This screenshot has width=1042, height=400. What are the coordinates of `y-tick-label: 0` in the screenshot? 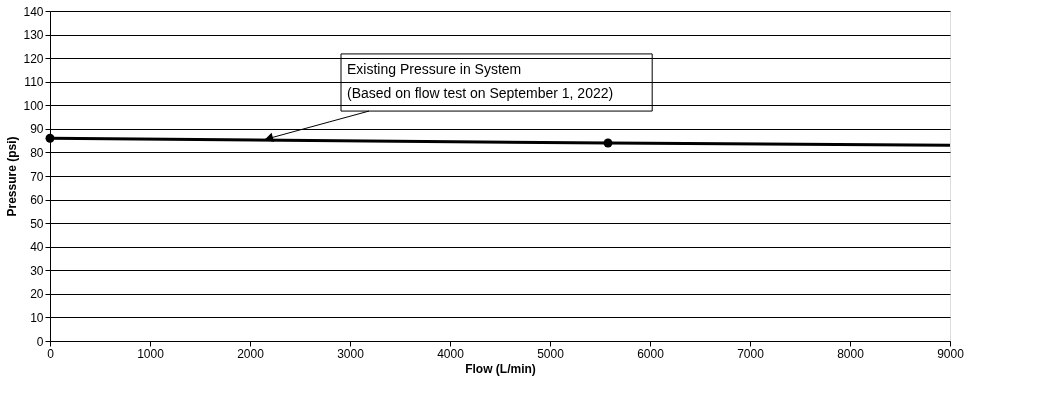 It's located at (40, 341).